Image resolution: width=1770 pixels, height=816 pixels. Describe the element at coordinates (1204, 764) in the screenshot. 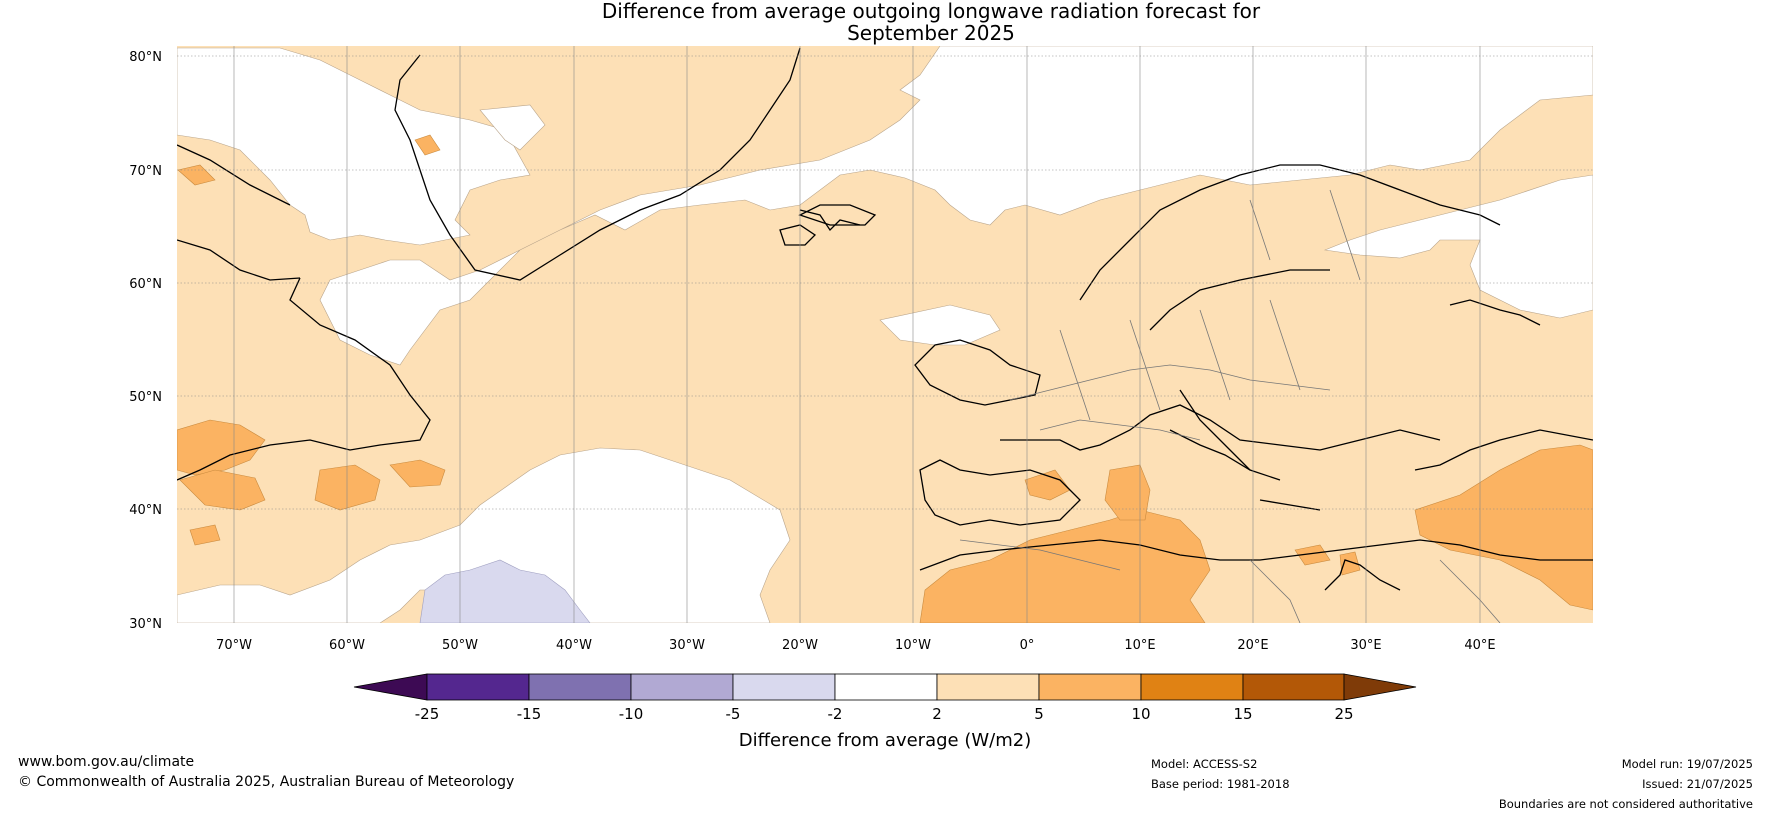

I see `footer-model: Model: ACCESS-S2` at that location.